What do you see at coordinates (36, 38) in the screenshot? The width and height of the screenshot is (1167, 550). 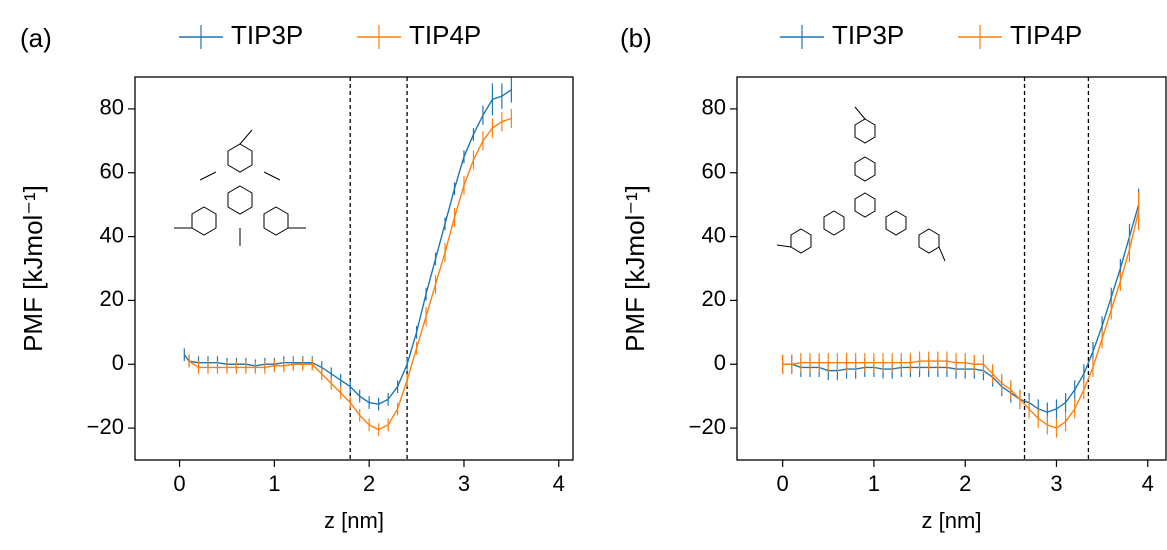 I see `panel-label: (a)` at bounding box center [36, 38].